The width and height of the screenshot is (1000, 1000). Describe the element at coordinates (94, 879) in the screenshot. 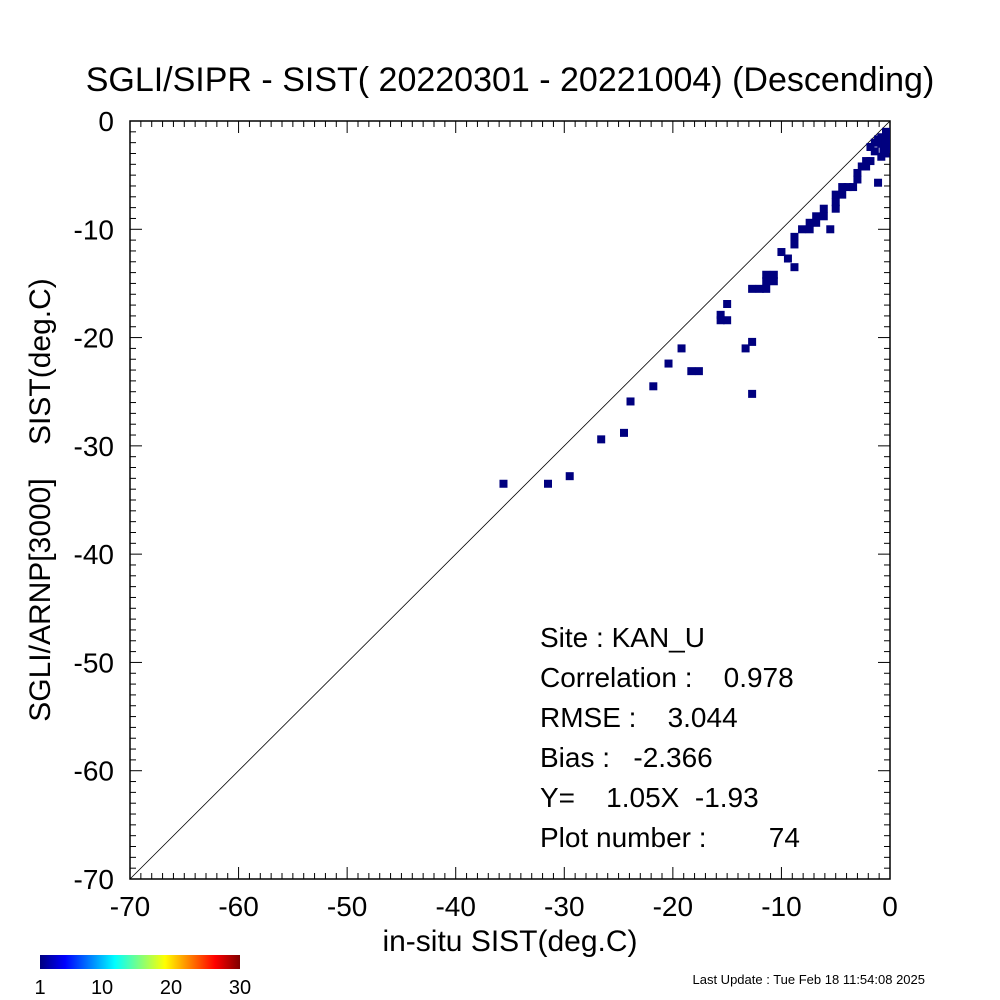

I see `y-tick-label: -70` at that location.